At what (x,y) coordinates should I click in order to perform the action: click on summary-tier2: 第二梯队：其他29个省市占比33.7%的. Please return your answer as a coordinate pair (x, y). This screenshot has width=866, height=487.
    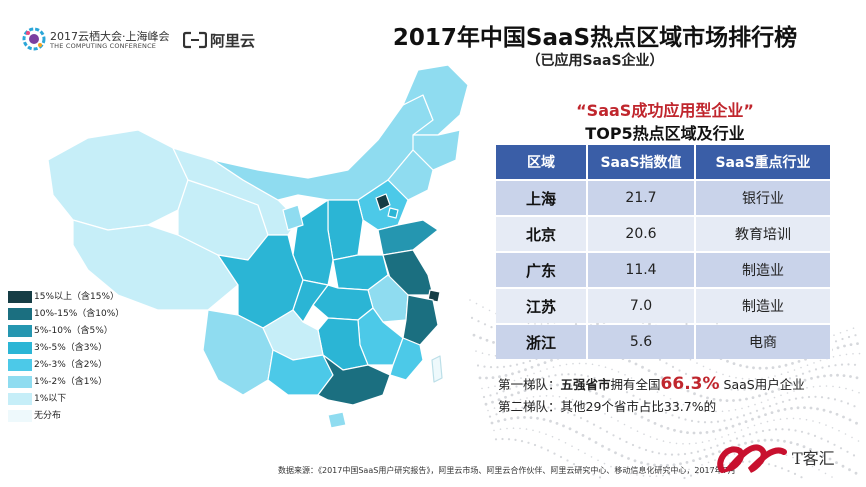
    Looking at the image, I should click on (607, 406).